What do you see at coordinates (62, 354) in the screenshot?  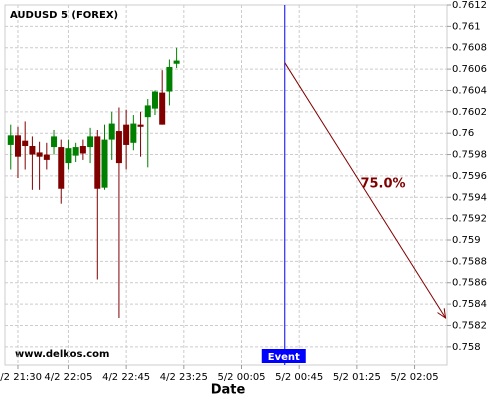 I see `watermark: www.delkos.com` at bounding box center [62, 354].